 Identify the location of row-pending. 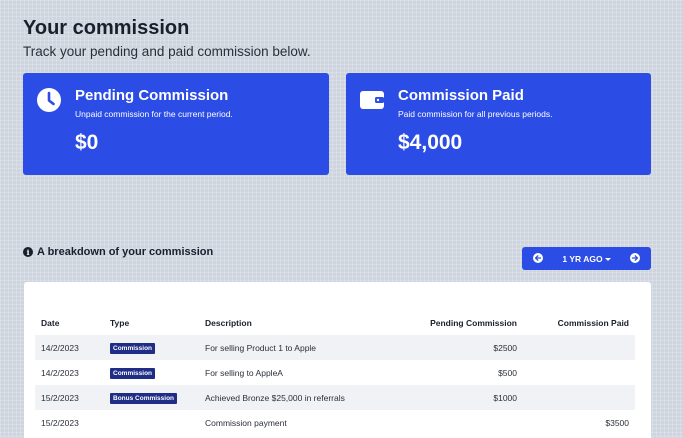
(461, 422).